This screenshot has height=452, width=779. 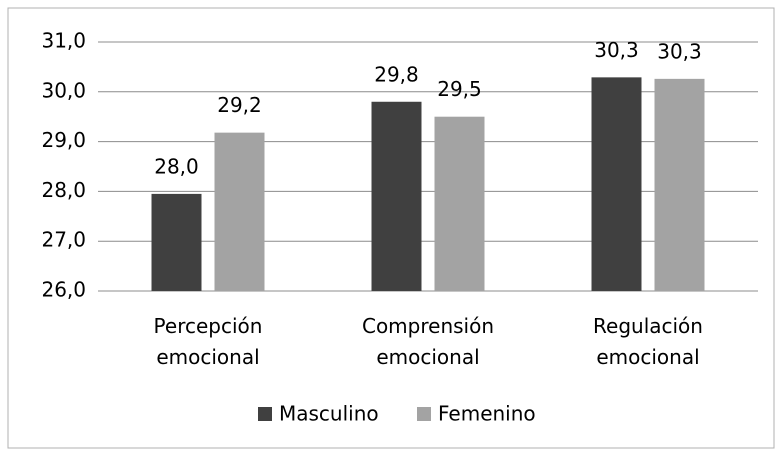 What do you see at coordinates (459, 89) in the screenshot?
I see `data-label: 29,5` at bounding box center [459, 89].